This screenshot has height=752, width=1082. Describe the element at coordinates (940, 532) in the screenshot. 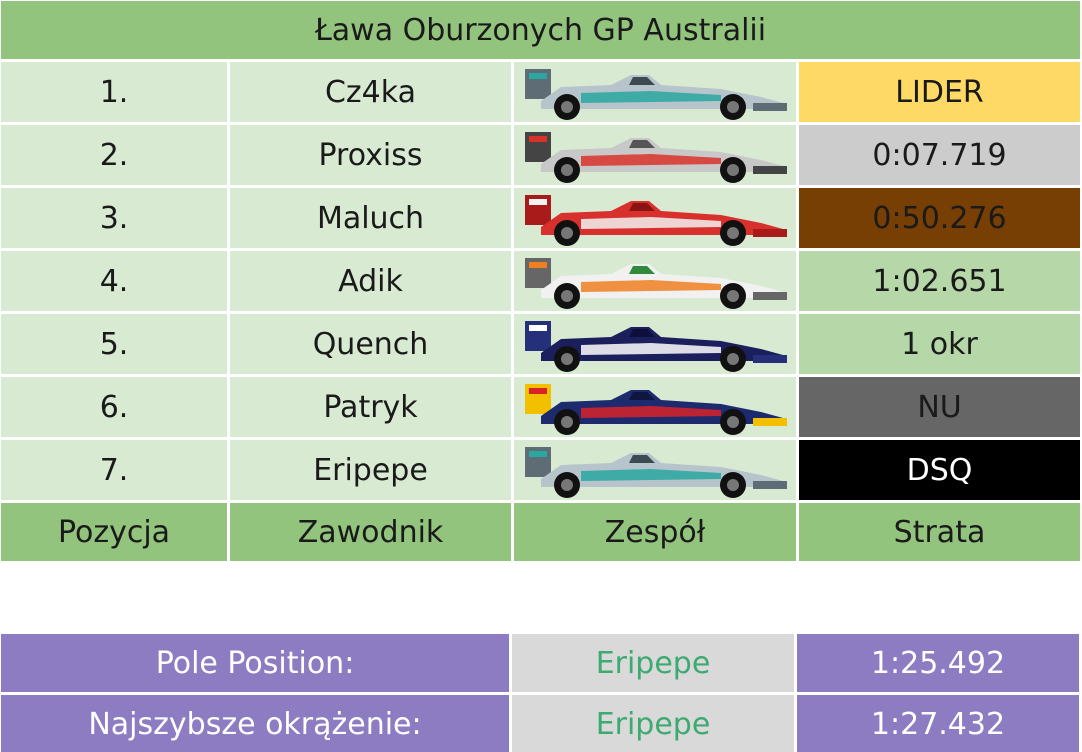

I see `header-gap: Strata` at that location.